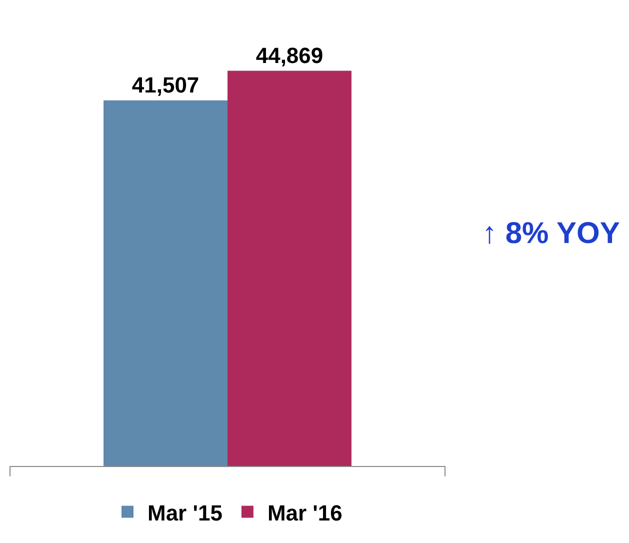  I want to click on text: ↑ 8% YOY, so click(551, 233).